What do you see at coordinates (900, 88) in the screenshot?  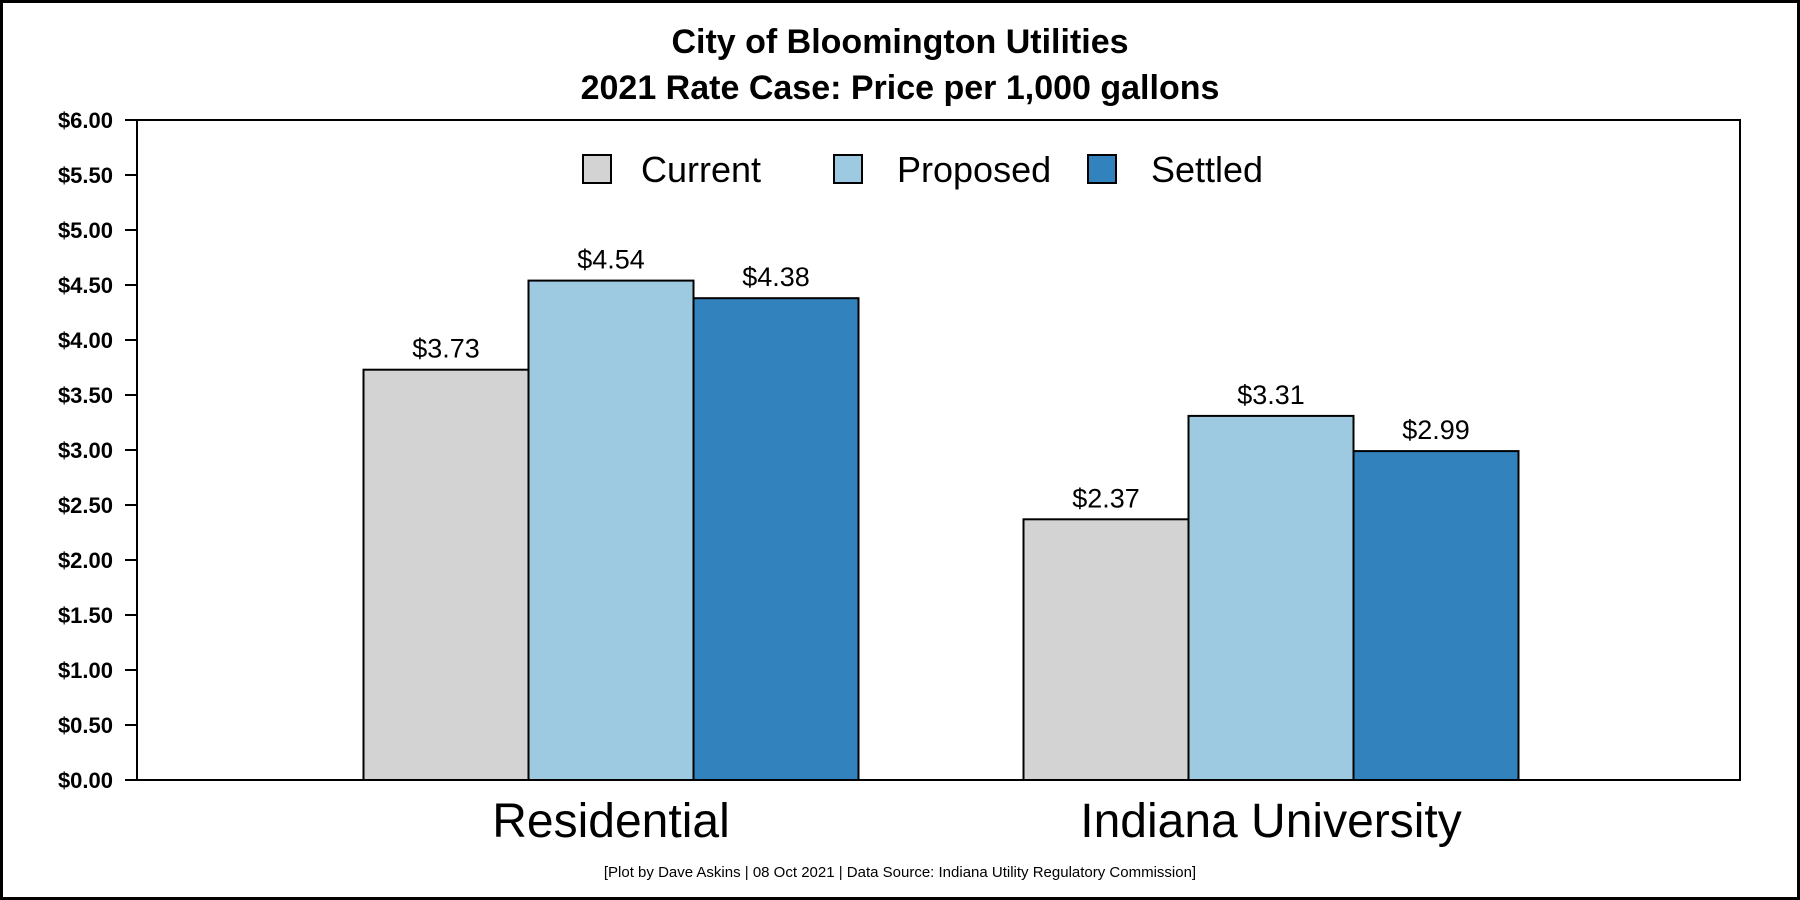 I see `chart-subtitle: 2021 Rate Case: Price per 1,000 gallons` at bounding box center [900, 88].